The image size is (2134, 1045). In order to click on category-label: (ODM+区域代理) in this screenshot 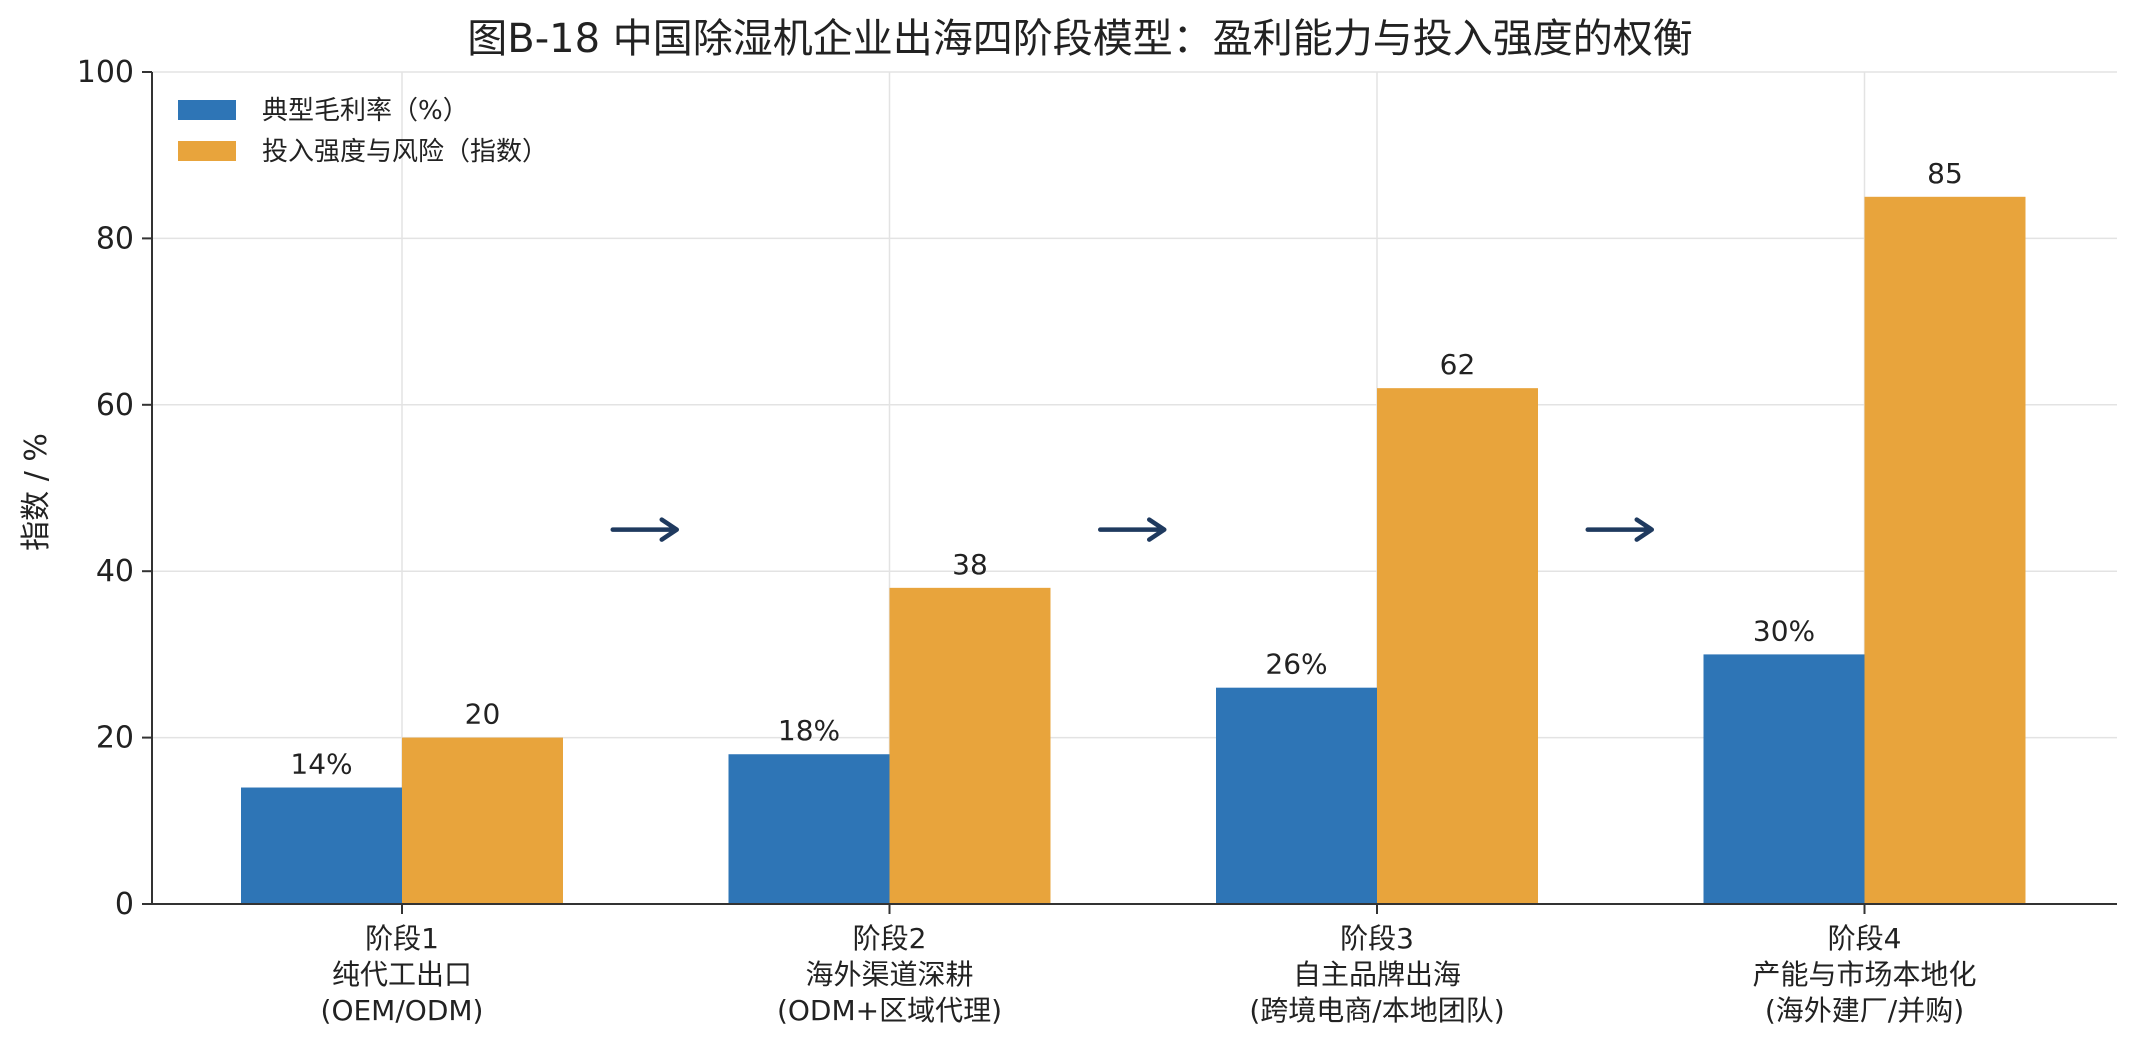, I will do `click(889, 1010)`.